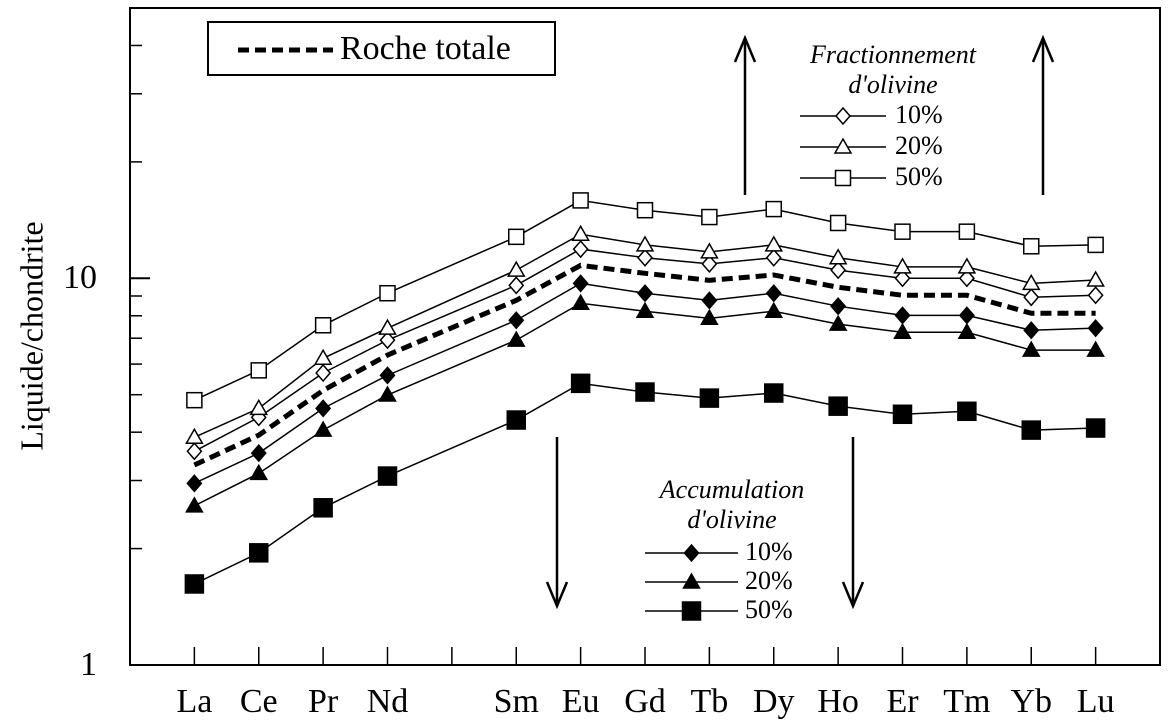 This screenshot has height=726, width=1168. What do you see at coordinates (893, 54) in the screenshot?
I see `legend-title: Fractionnement` at bounding box center [893, 54].